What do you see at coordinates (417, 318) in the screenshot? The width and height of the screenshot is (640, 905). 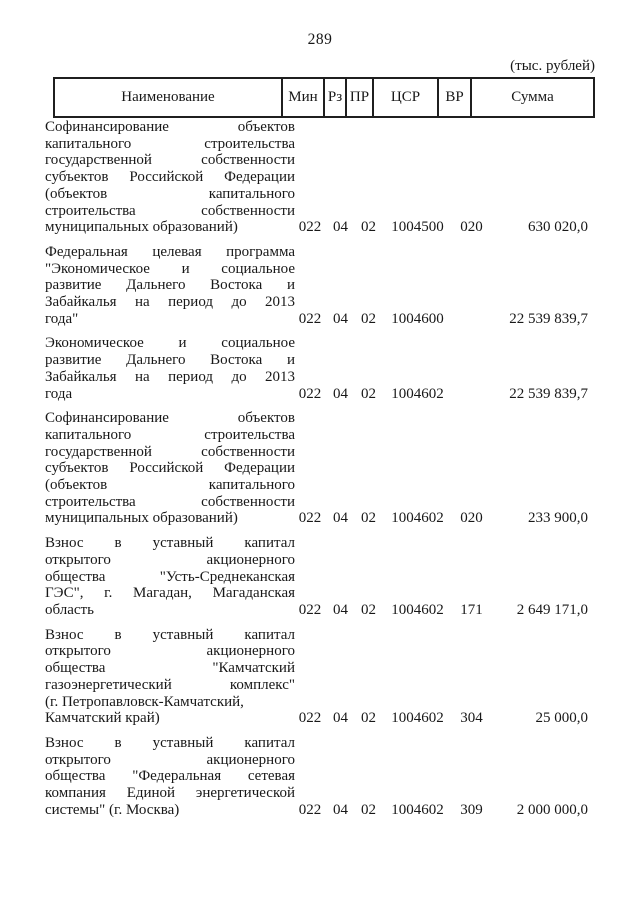 I see `cell-csr: 1004600` at bounding box center [417, 318].